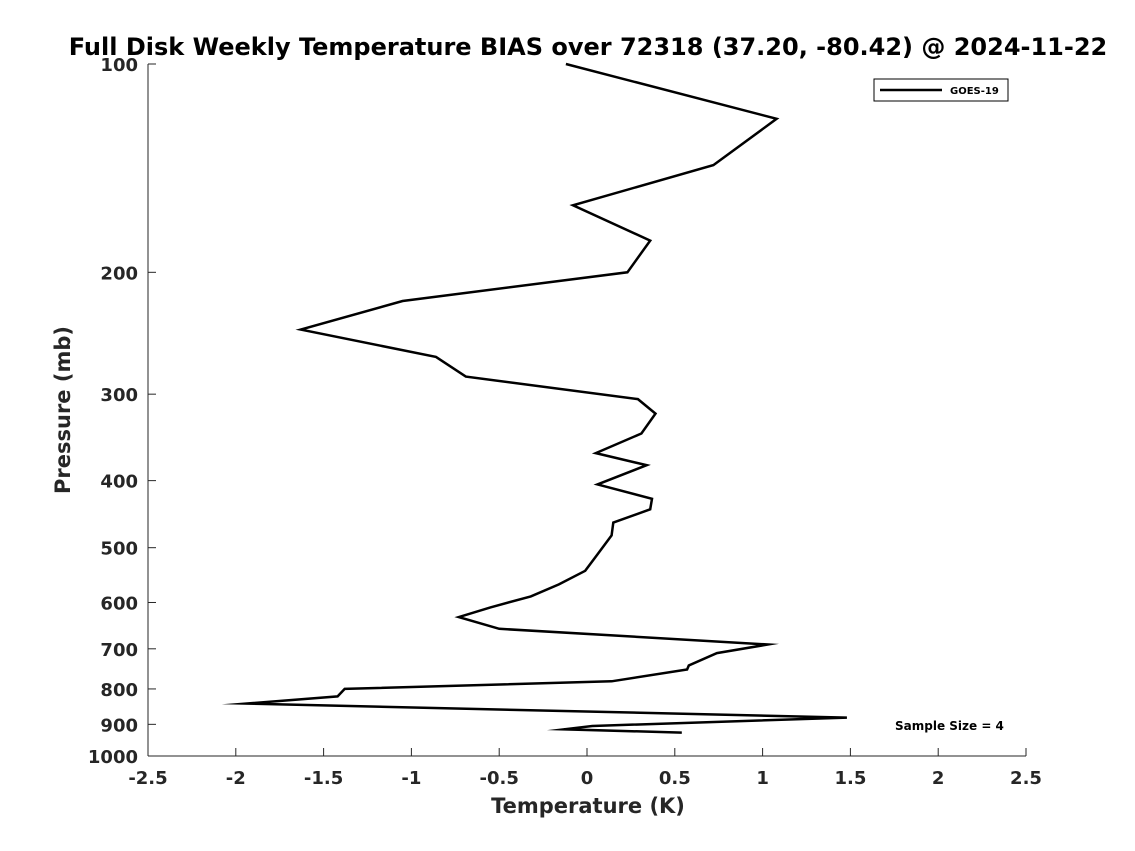 The image size is (1135, 851). What do you see at coordinates (119, 482) in the screenshot?
I see `y-tick-label: 400` at bounding box center [119, 482].